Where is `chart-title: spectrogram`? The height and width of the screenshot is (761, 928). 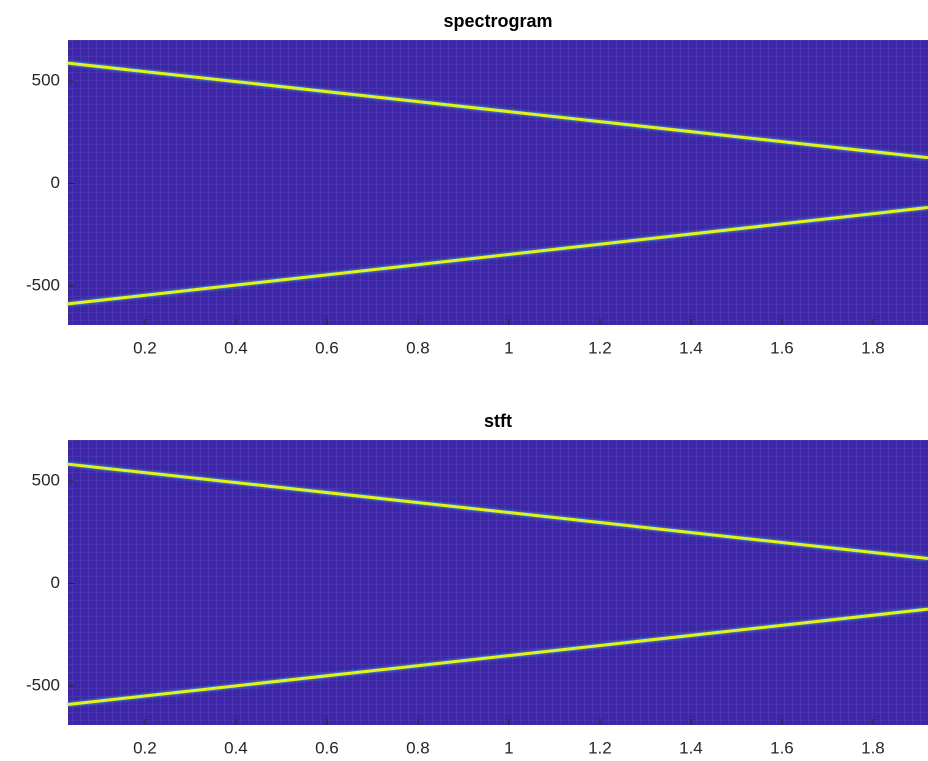
chart-title: spectrogram is located at coordinates (497, 21).